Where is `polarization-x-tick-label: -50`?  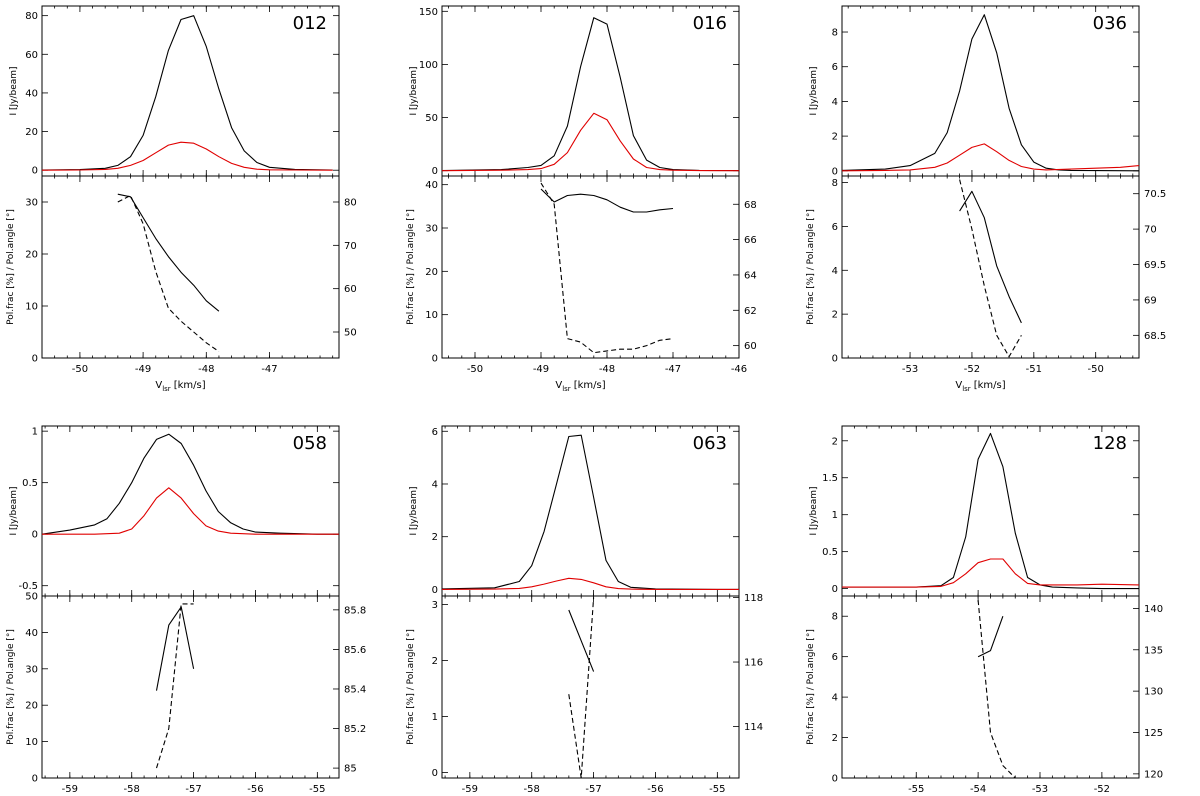 polarization-x-tick-label: -50 is located at coordinates (1096, 369).